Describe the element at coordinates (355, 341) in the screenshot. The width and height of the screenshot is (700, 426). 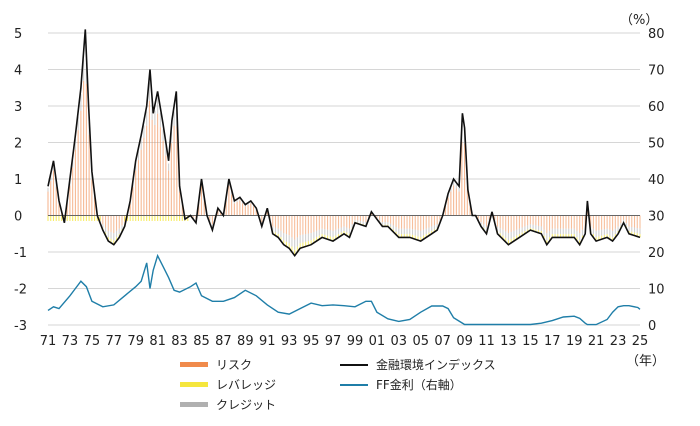
I see `x-tick-label: 99` at that location.